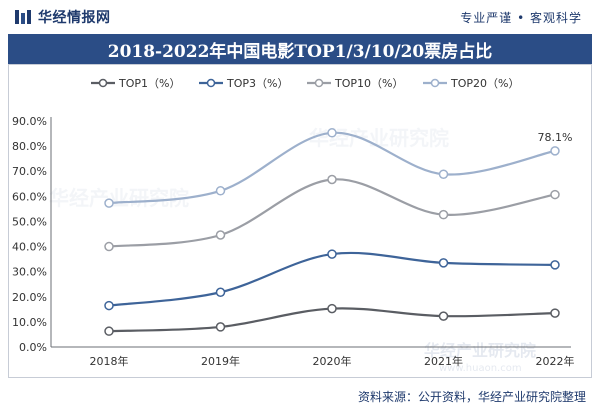  Describe the element at coordinates (300, 17) in the screenshot. I see `top-bar: 华经情报网 专业严谨 • 客观科学` at that location.